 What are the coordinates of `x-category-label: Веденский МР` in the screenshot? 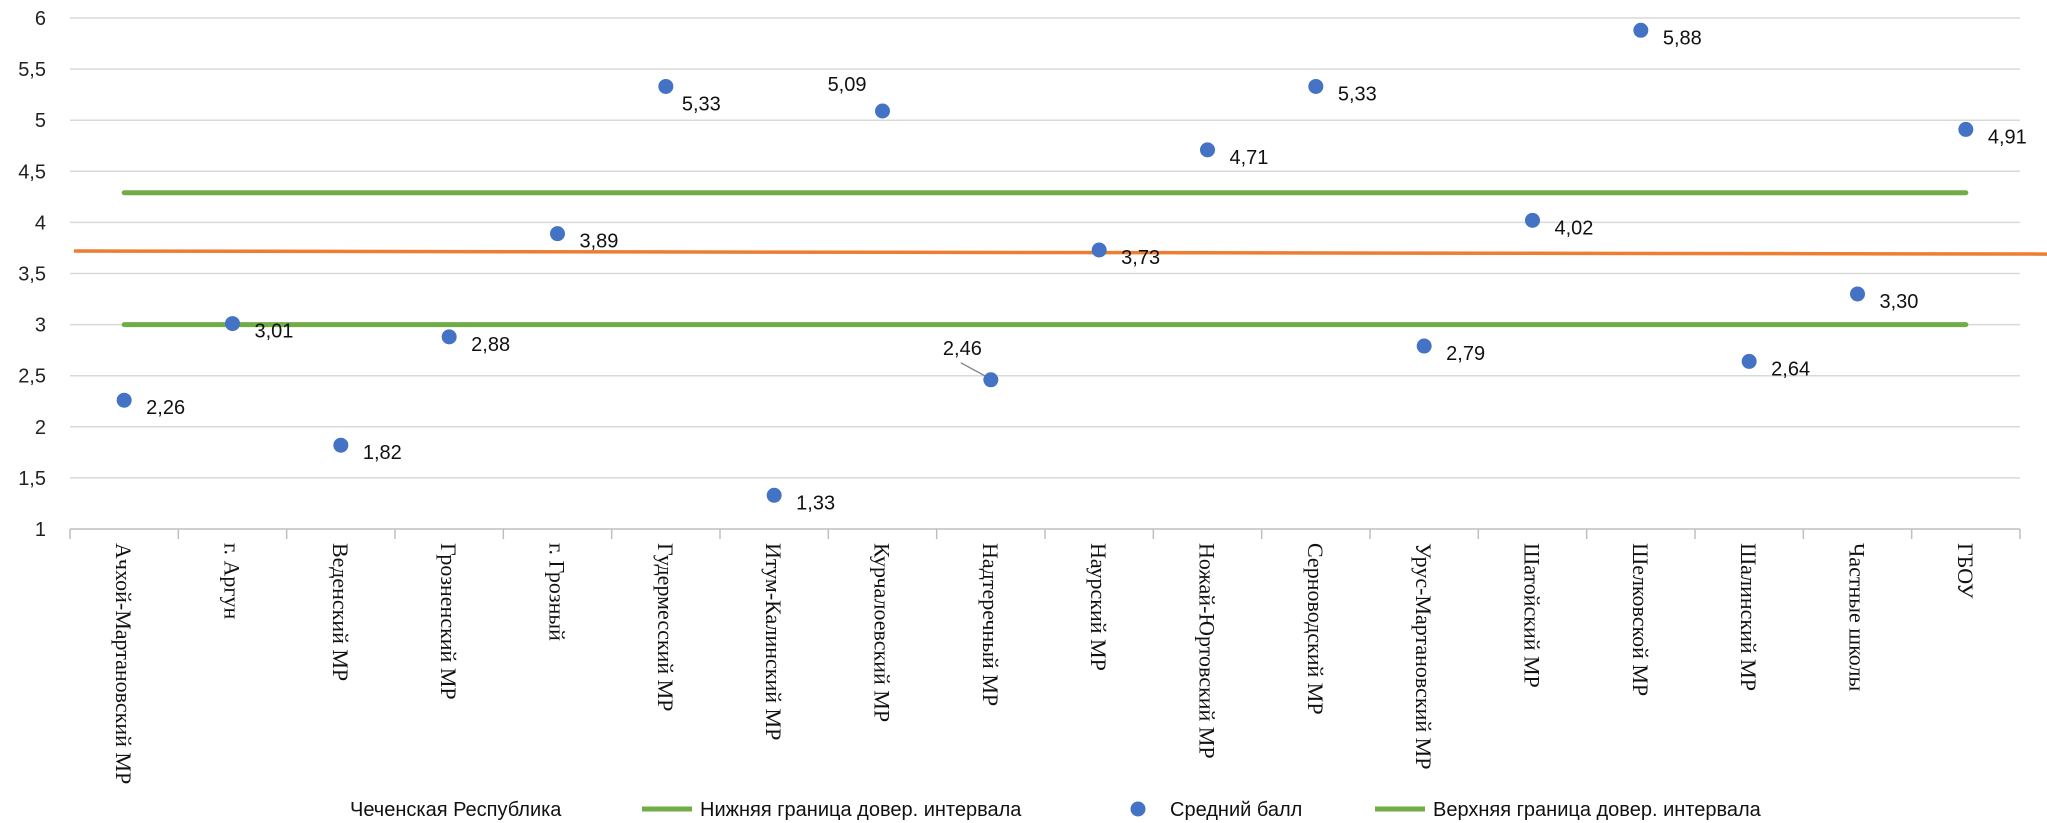 It's located at (340, 612).